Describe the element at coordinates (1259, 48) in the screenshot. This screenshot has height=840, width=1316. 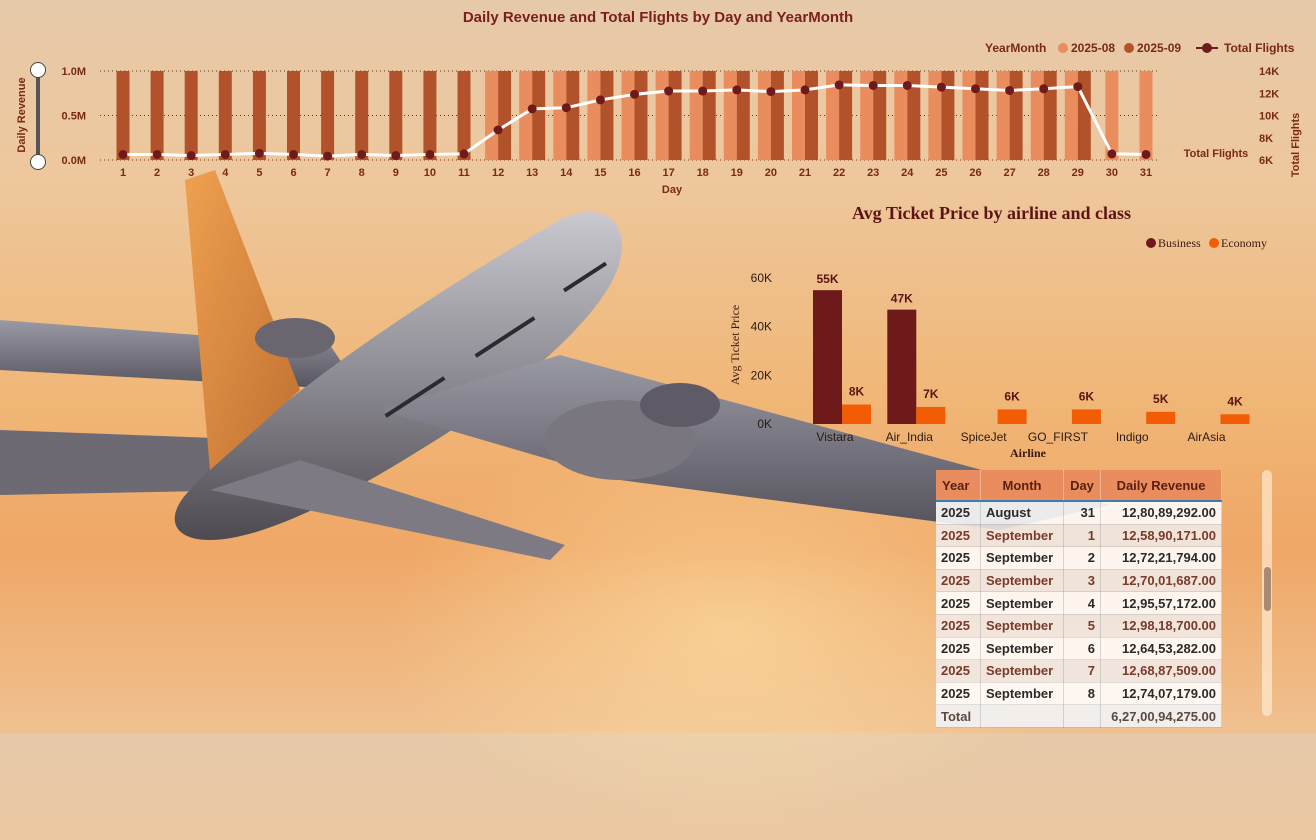
I see `legend-total-flights: Total Flights` at that location.